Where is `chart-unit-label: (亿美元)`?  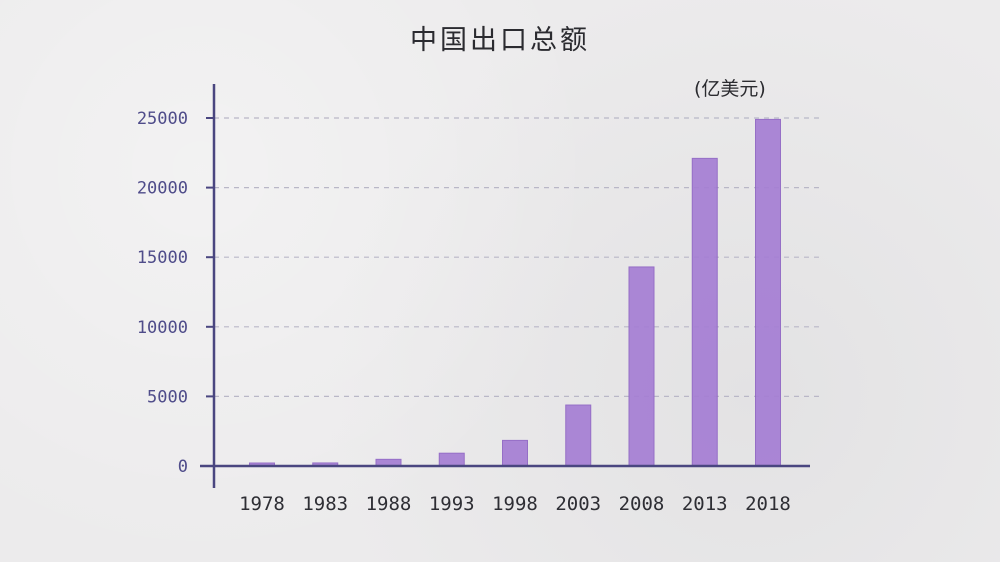 chart-unit-label: (亿美元) is located at coordinates (730, 89).